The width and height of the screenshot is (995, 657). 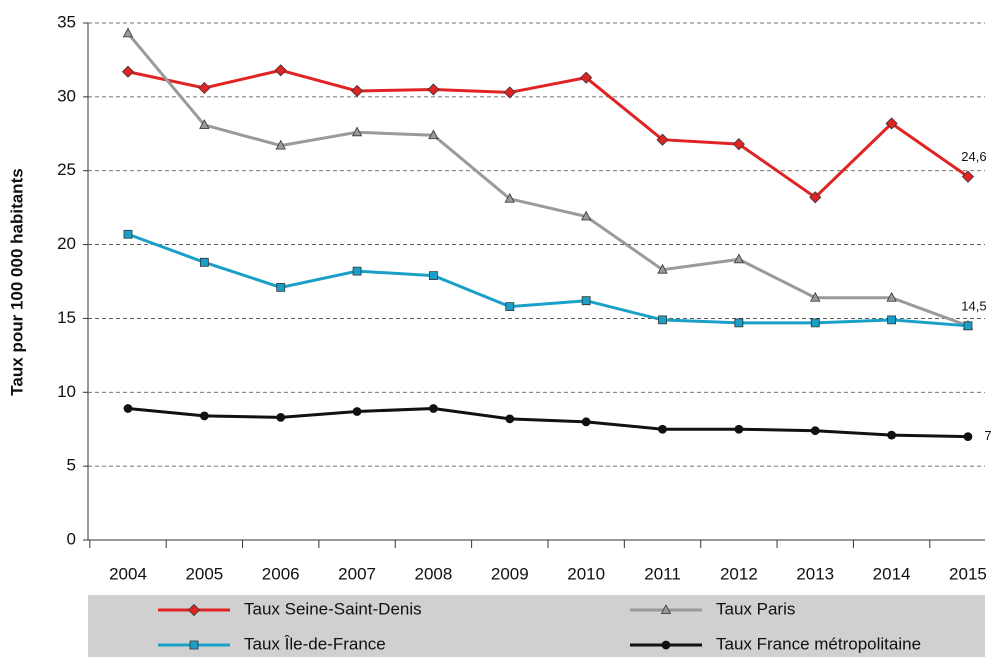 I want to click on legend-box, so click(x=536, y=626).